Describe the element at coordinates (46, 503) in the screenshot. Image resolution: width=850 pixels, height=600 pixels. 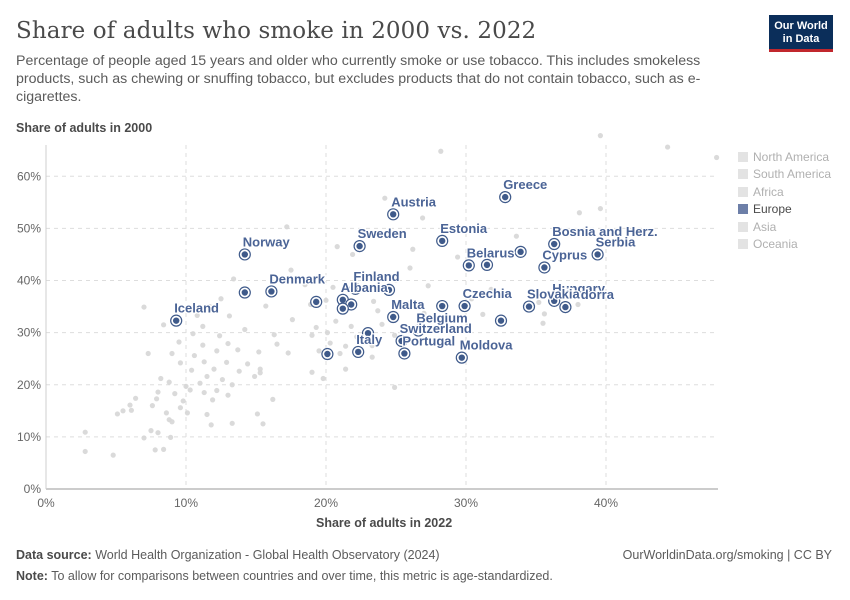
I see `x-tick-label: 0%` at that location.